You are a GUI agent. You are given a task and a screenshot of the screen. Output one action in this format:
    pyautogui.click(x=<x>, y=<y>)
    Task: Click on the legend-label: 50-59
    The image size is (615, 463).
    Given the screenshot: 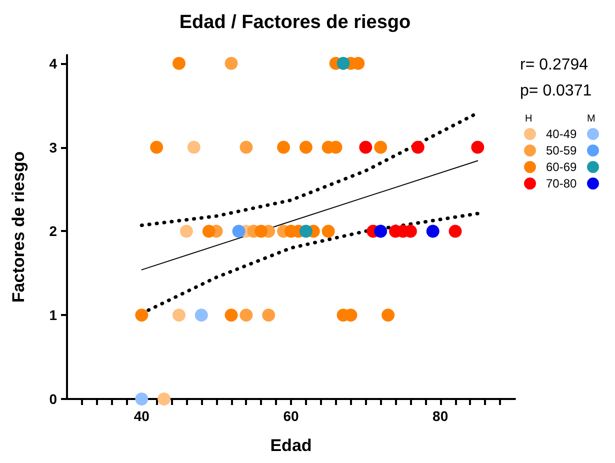 What is the action you would take?
    pyautogui.click(x=562, y=151)
    